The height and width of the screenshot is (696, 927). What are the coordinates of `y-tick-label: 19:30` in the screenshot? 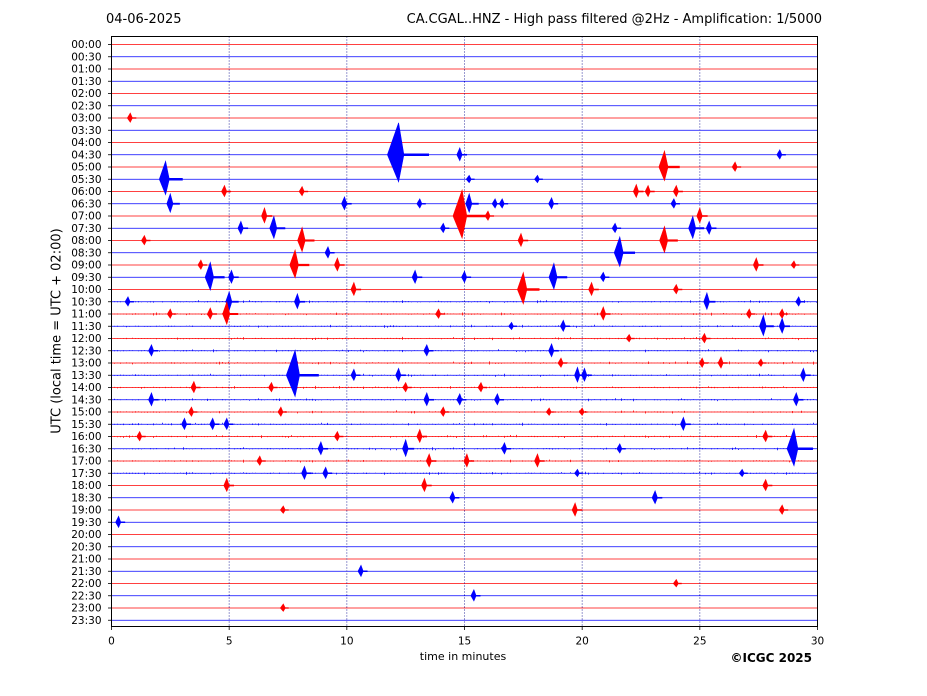 It's located at (86, 523).